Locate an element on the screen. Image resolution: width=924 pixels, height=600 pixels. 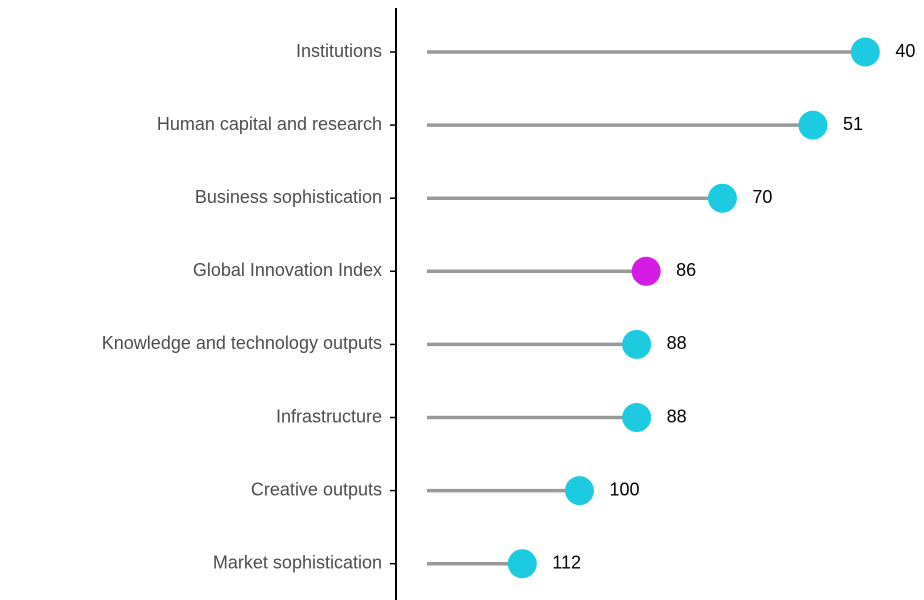
y-tick-label: Human capital and research is located at coordinates (269, 124).